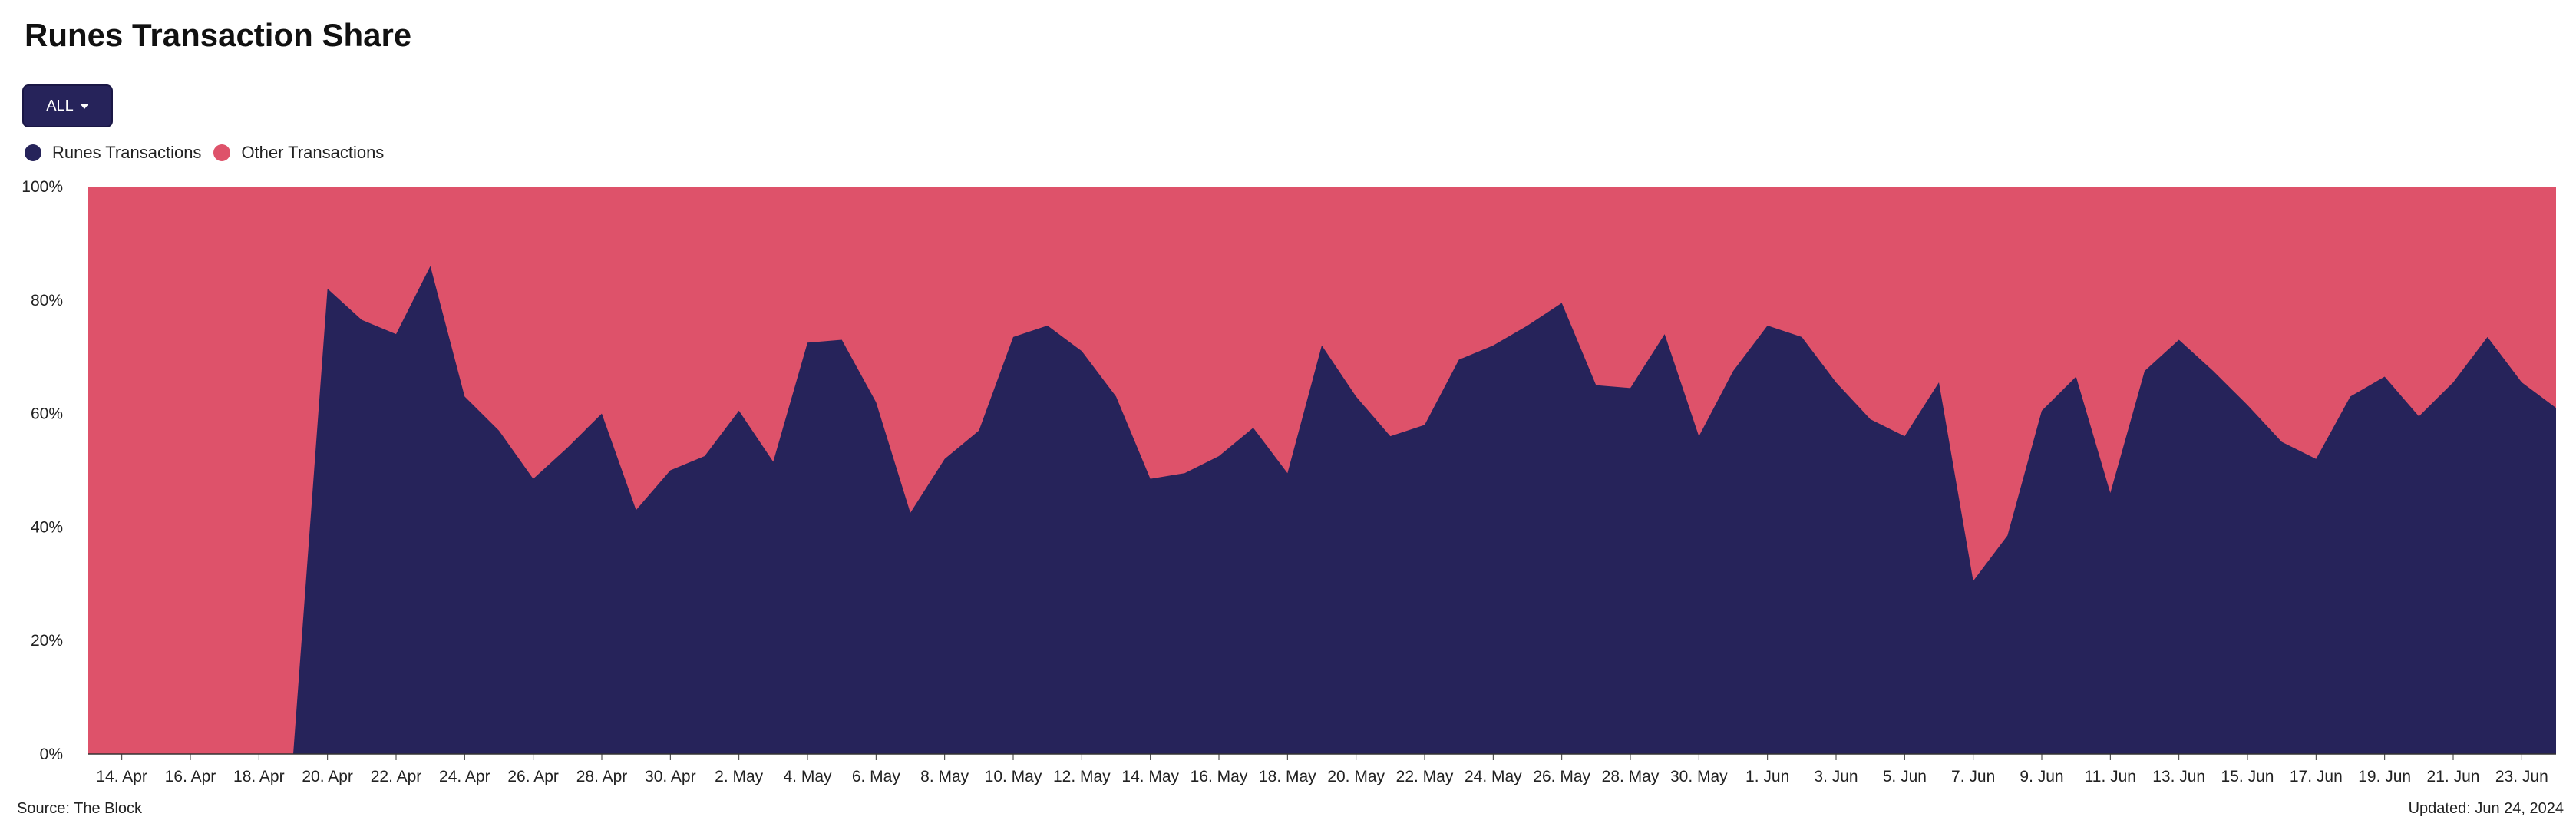 The height and width of the screenshot is (840, 2576). I want to click on x-tick-label: 13. Jun, so click(2178, 776).